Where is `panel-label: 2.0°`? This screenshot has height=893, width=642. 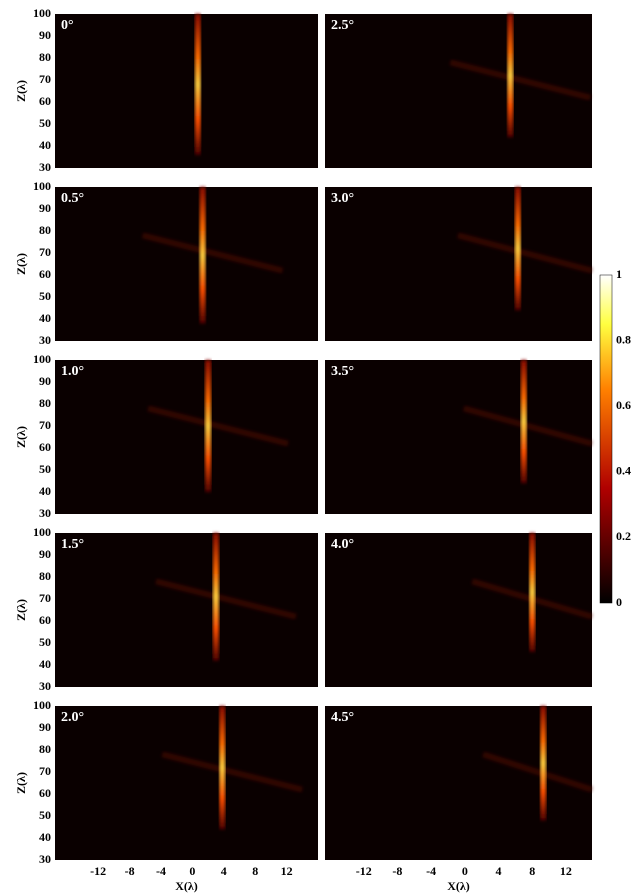 panel-label: 2.0° is located at coordinates (72, 717).